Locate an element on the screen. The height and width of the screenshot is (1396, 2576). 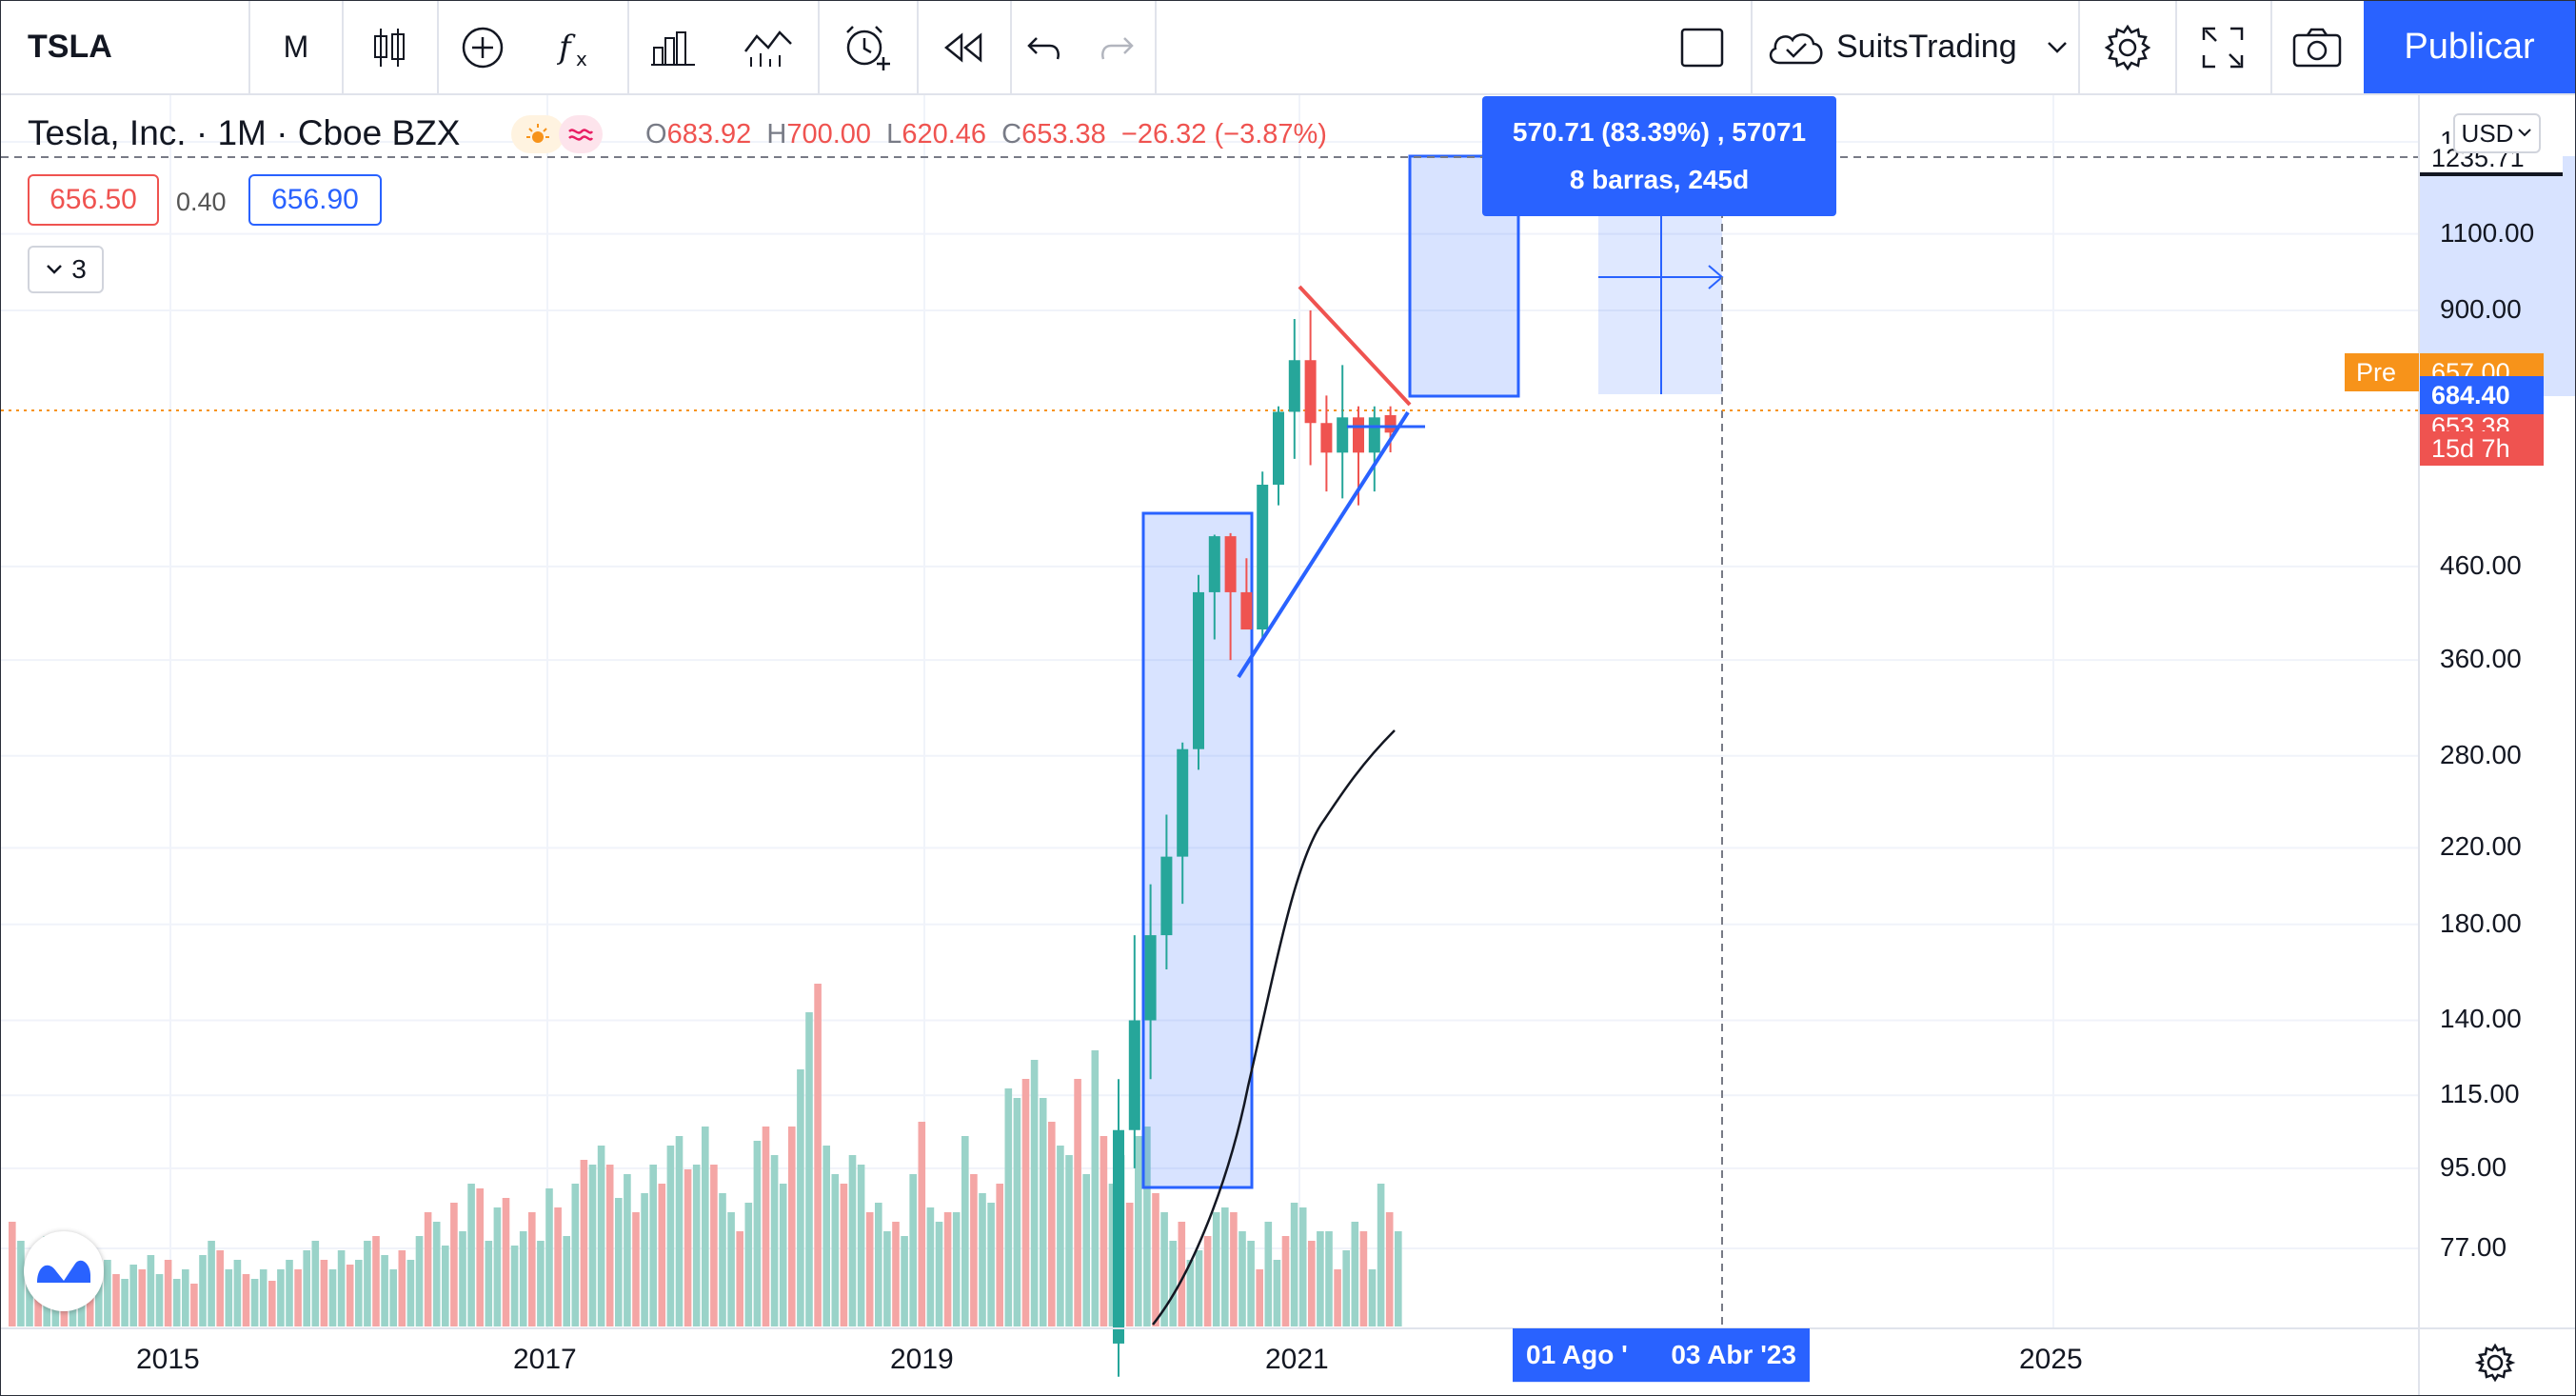
templates-button is located at coordinates (673, 47).